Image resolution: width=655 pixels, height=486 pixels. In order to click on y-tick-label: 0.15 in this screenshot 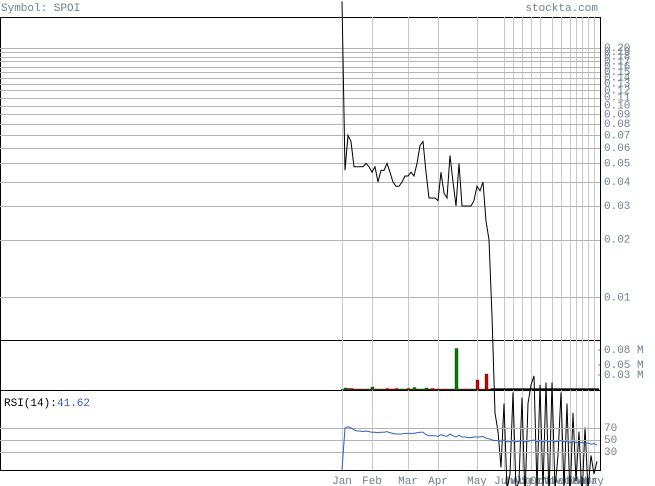, I will do `click(617, 73)`.